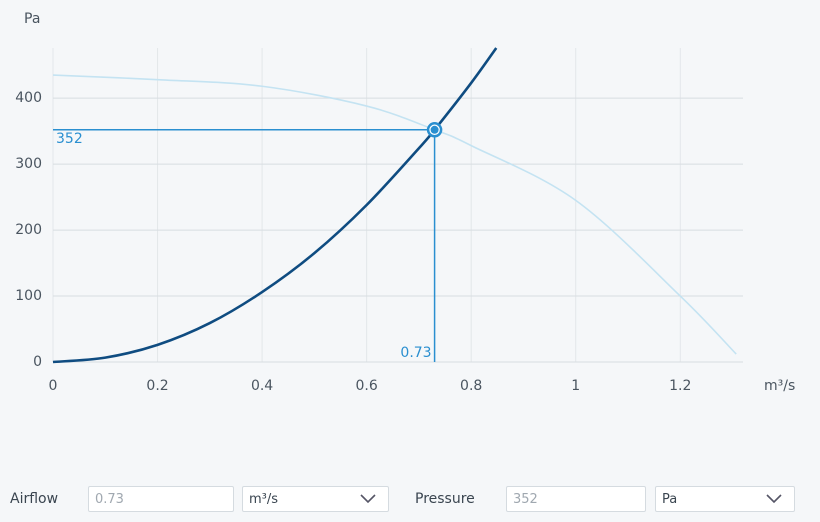 This screenshot has height=522, width=820. Describe the element at coordinates (28, 164) in the screenshot. I see `y-tick-label: 300` at that location.